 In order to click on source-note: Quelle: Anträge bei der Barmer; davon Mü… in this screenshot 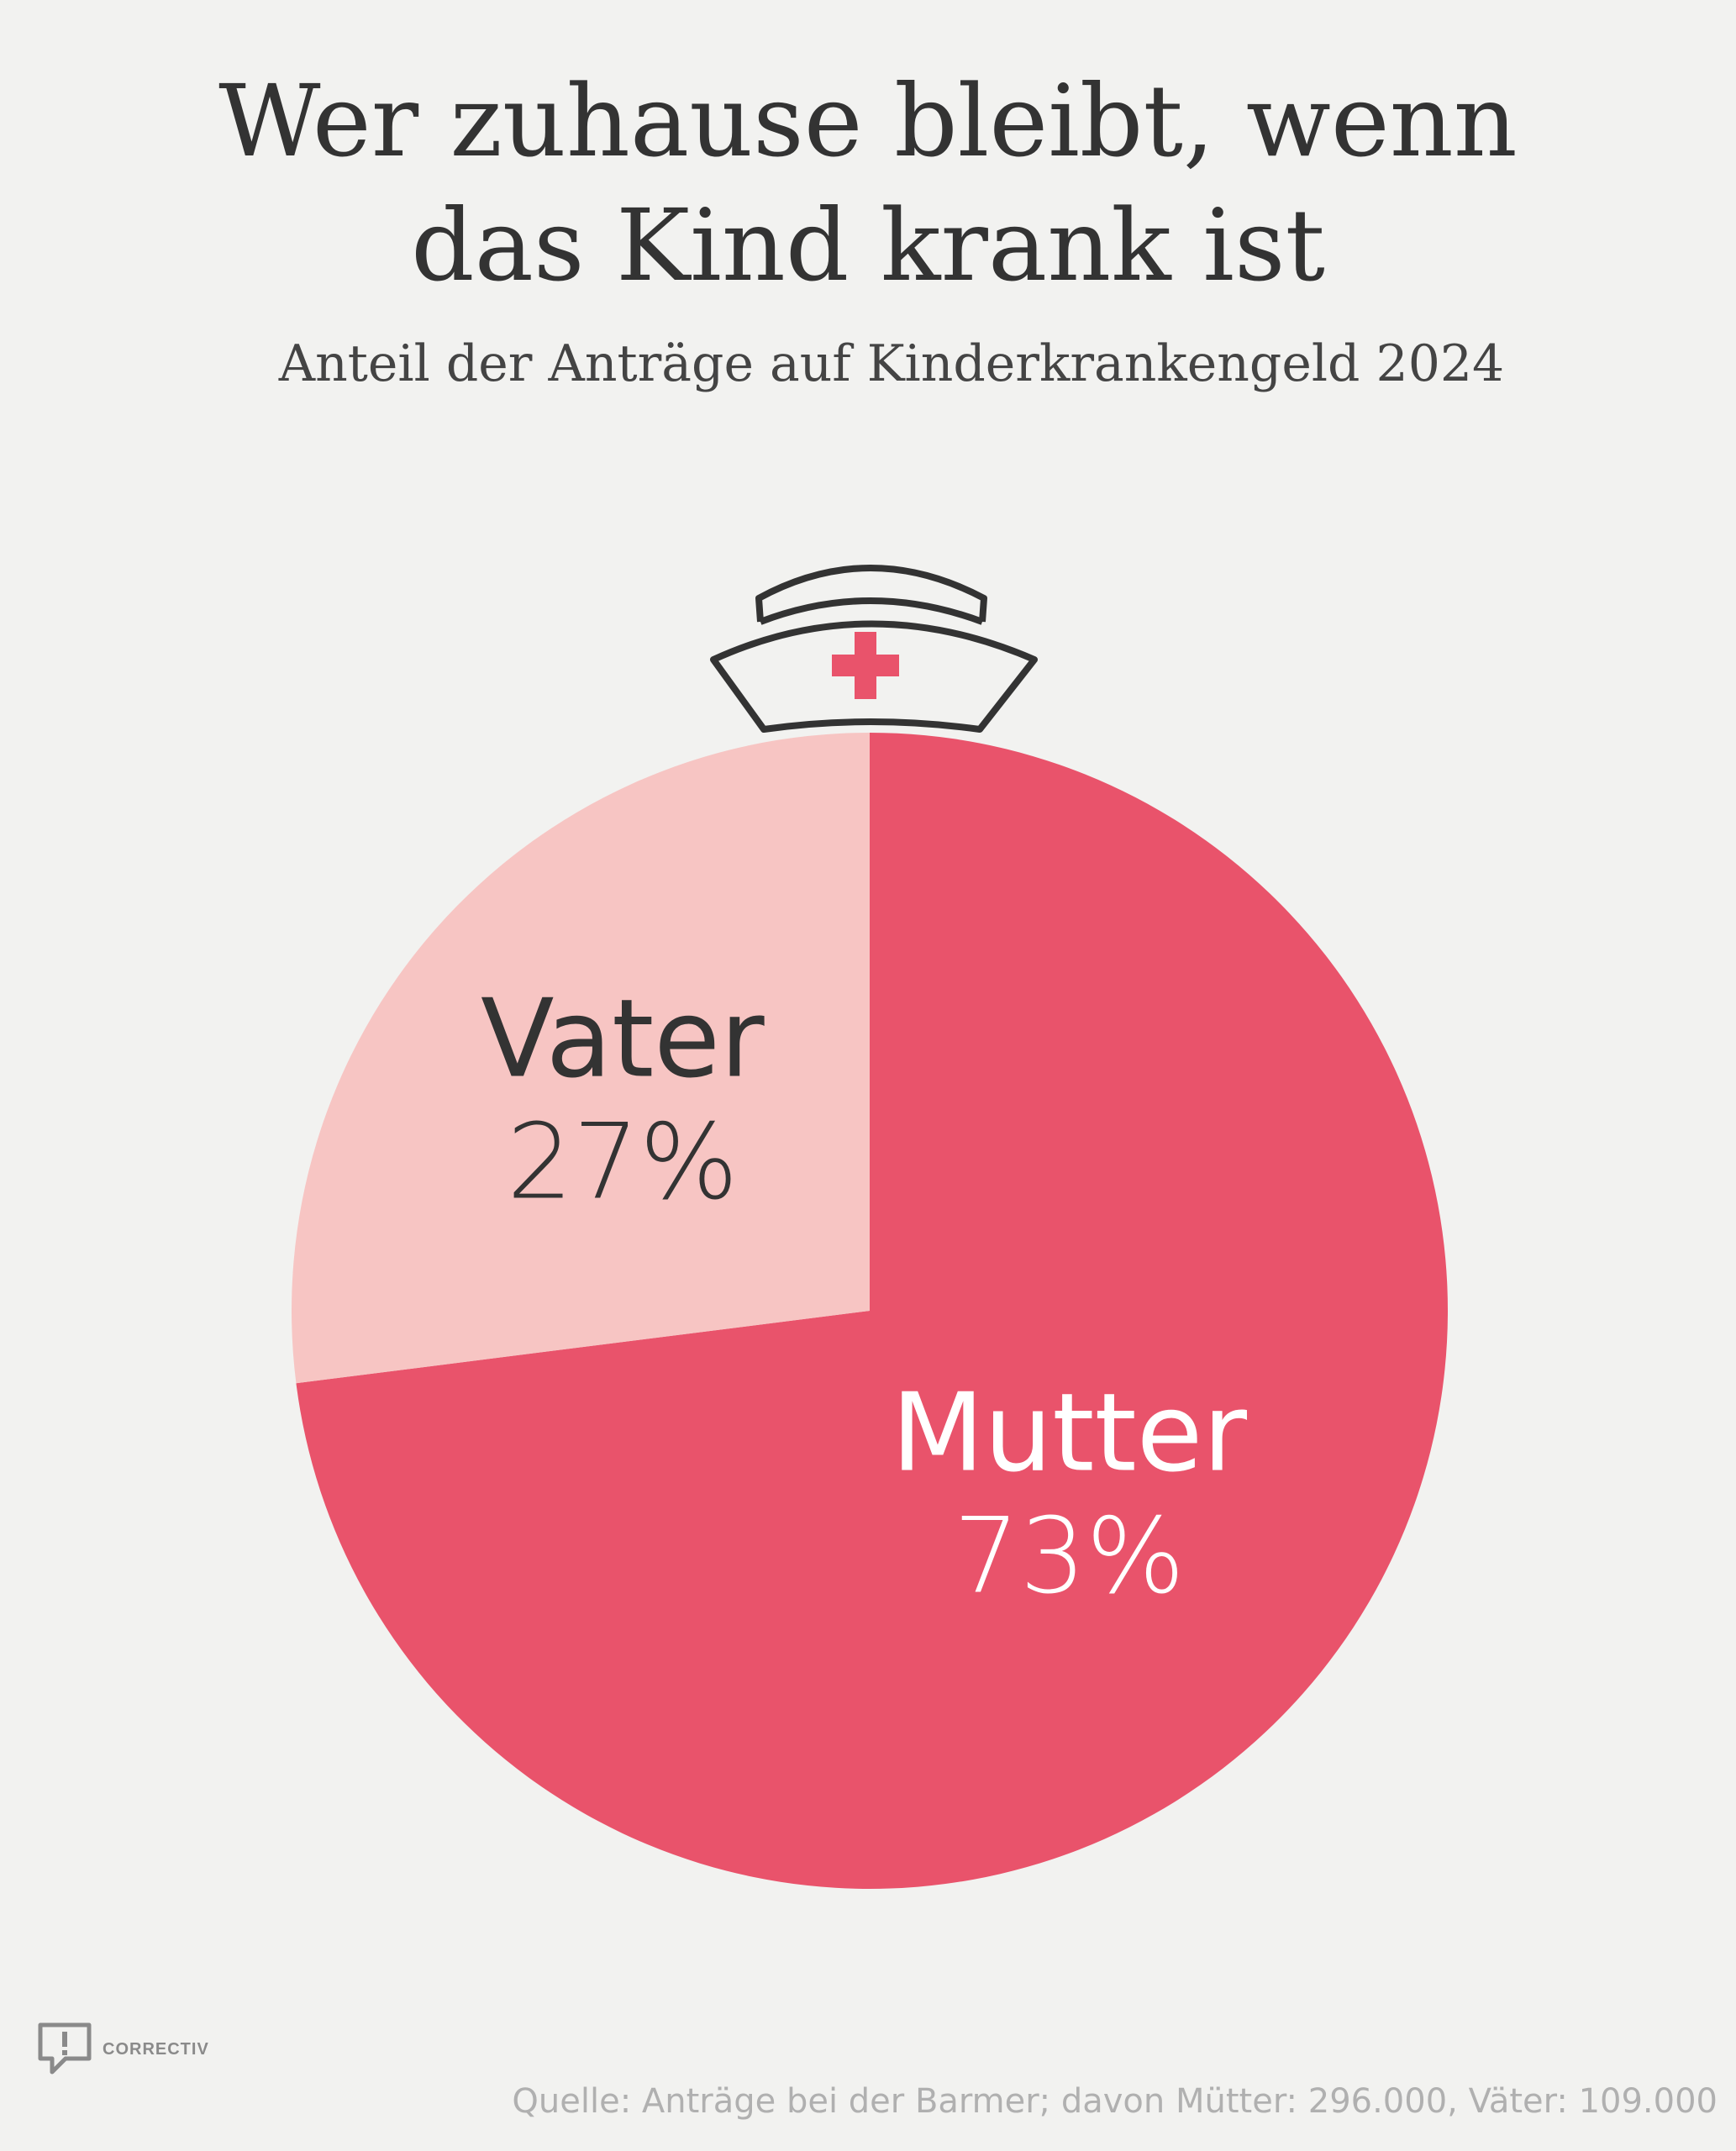, I will do `click(1115, 2101)`.